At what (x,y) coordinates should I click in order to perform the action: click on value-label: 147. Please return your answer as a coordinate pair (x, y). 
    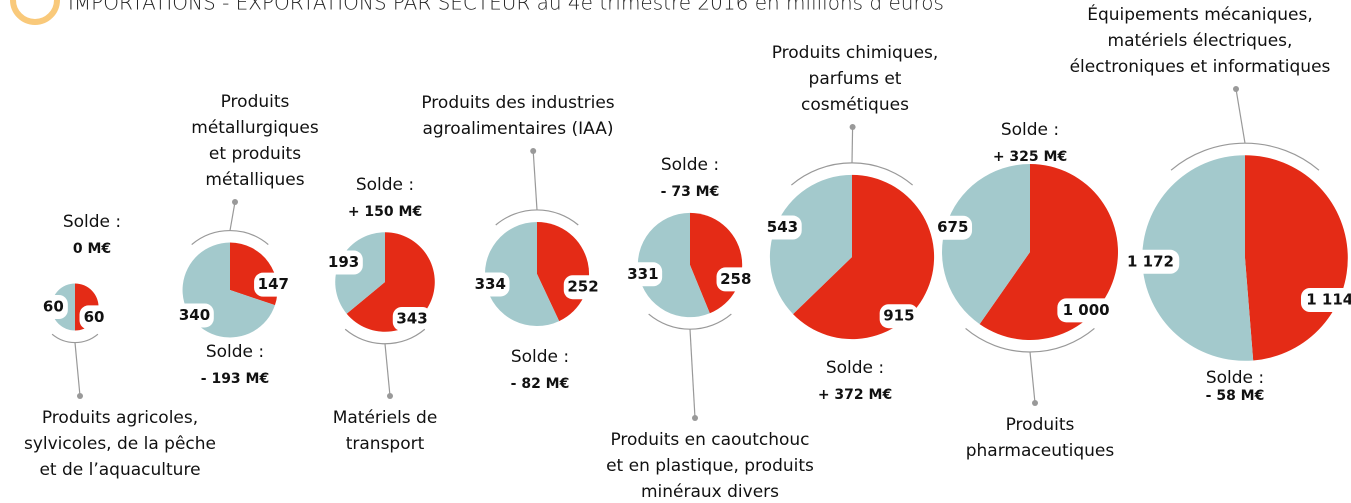
    Looking at the image, I should click on (273, 284).